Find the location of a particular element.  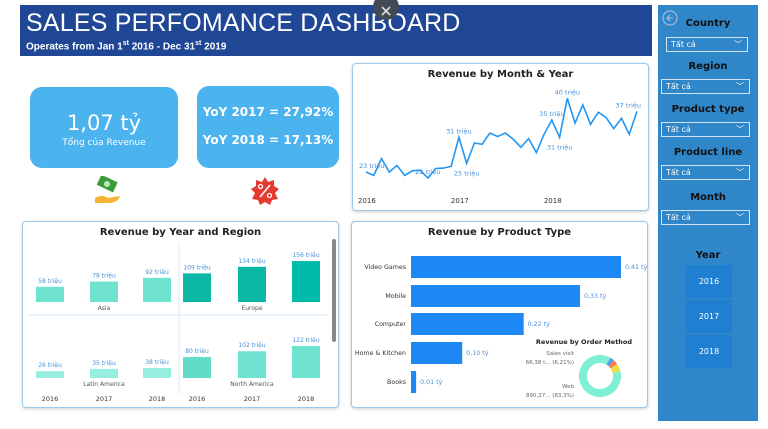

chart-title: Revenue by Month & Year is located at coordinates (500, 74).